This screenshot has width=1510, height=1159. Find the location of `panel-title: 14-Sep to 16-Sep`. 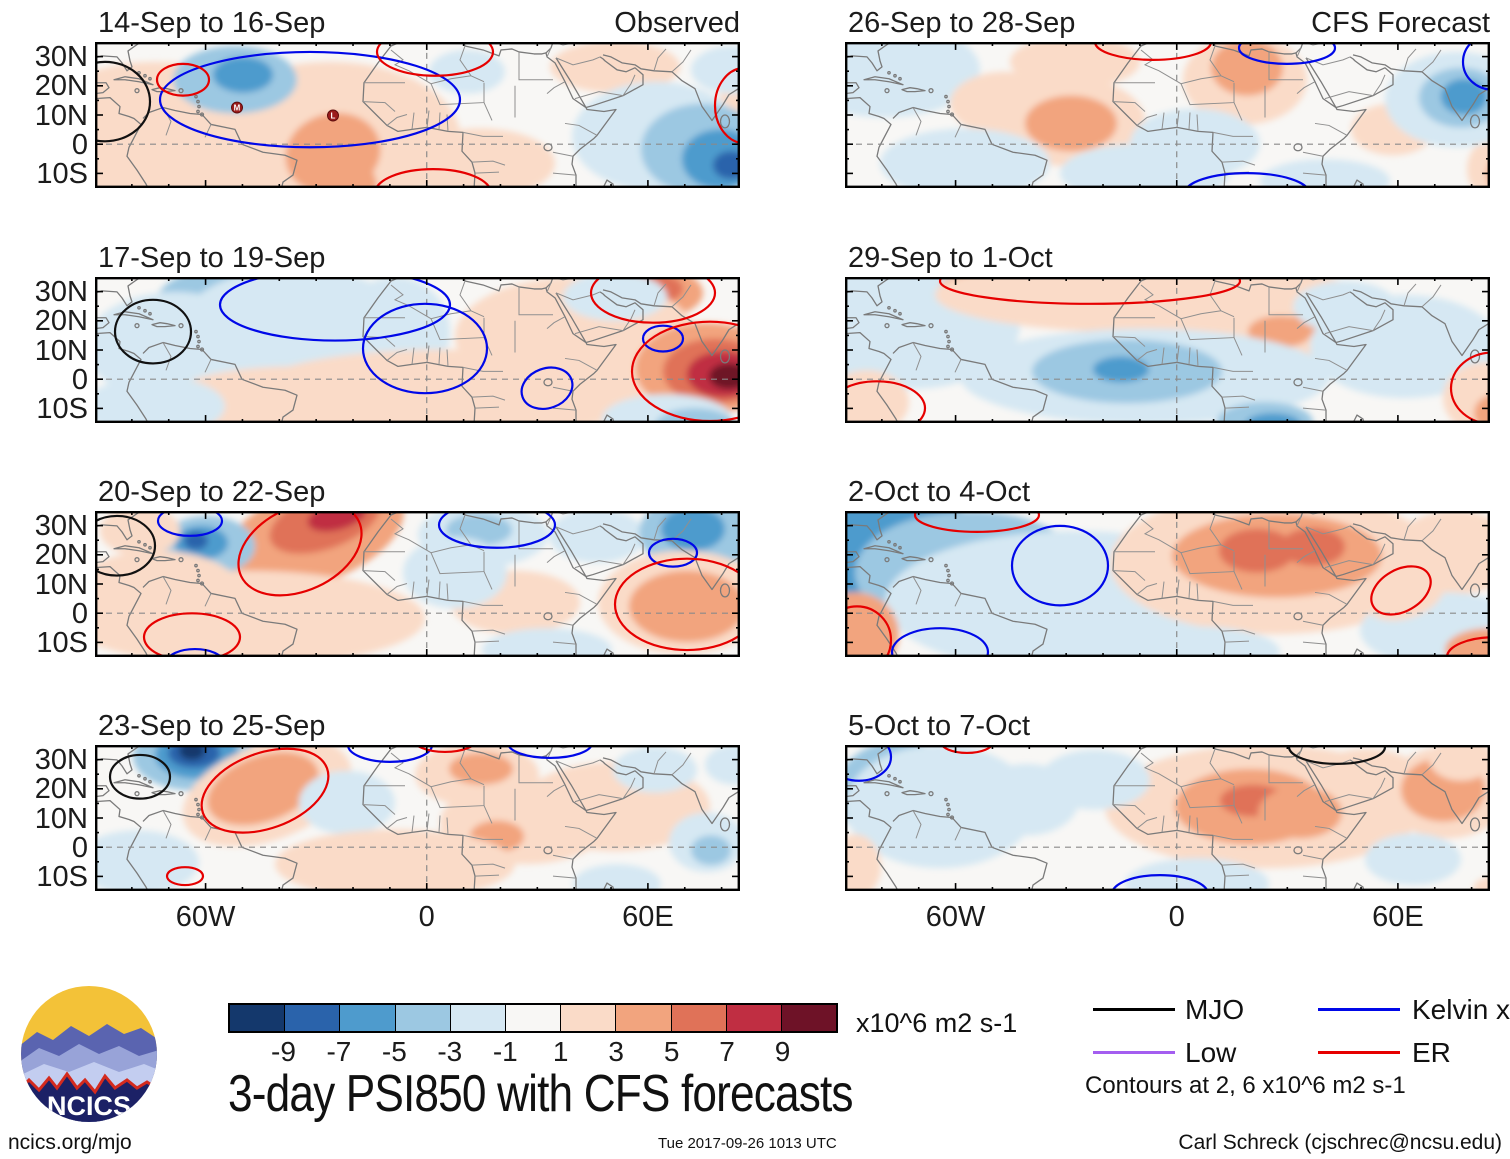

panel-title: 14-Sep to 16-Sep is located at coordinates (212, 23).